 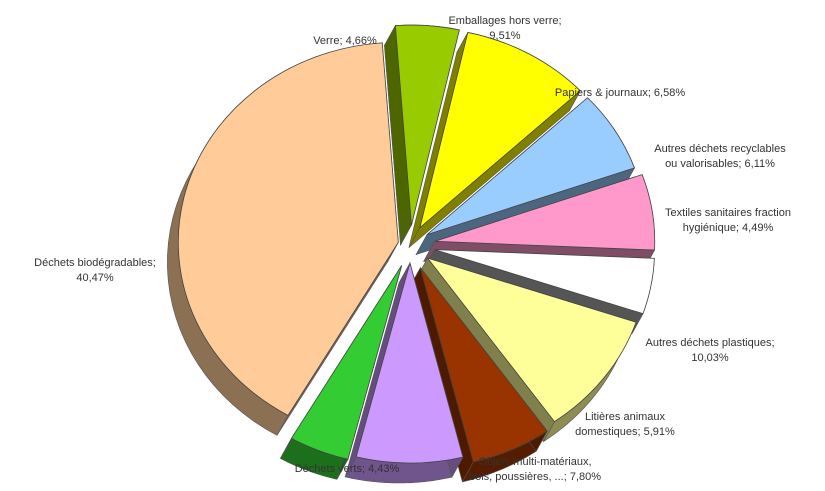 I want to click on slice-emballages-hors-verre, so click(x=500, y=130).